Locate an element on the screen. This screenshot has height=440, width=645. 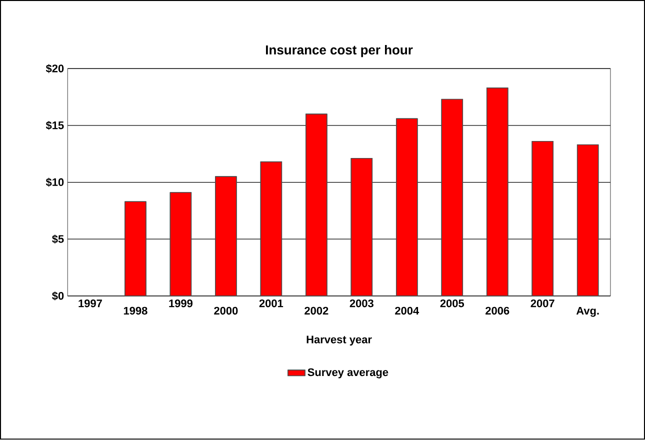
x-tick-label: 2001 is located at coordinates (271, 304).